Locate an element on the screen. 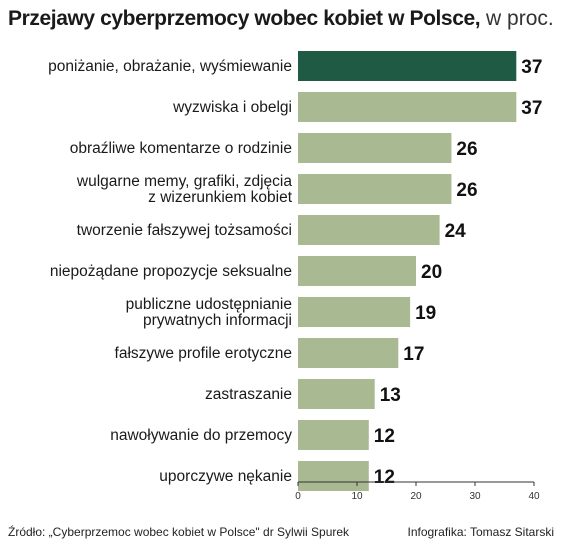  category-label: wyzwiska i obelgi is located at coordinates (232, 107).